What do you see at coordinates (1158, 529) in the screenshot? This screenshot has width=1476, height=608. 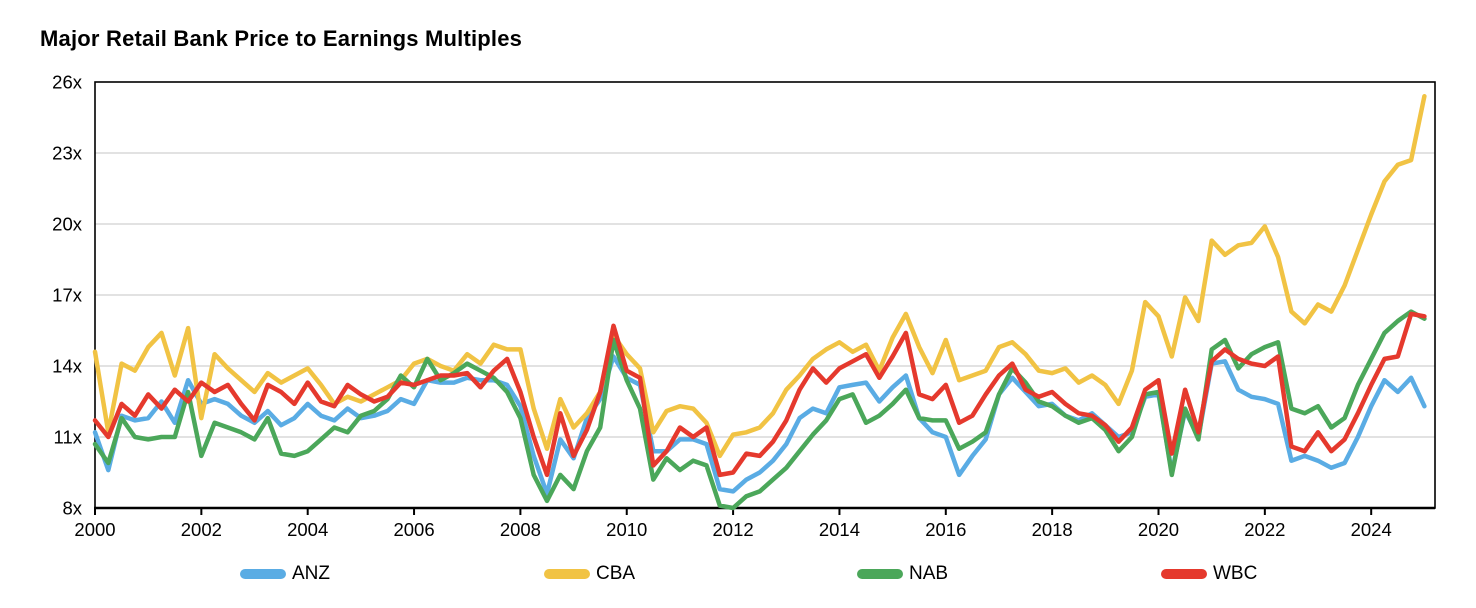 I see `x-axis-label: 2020` at bounding box center [1158, 529].